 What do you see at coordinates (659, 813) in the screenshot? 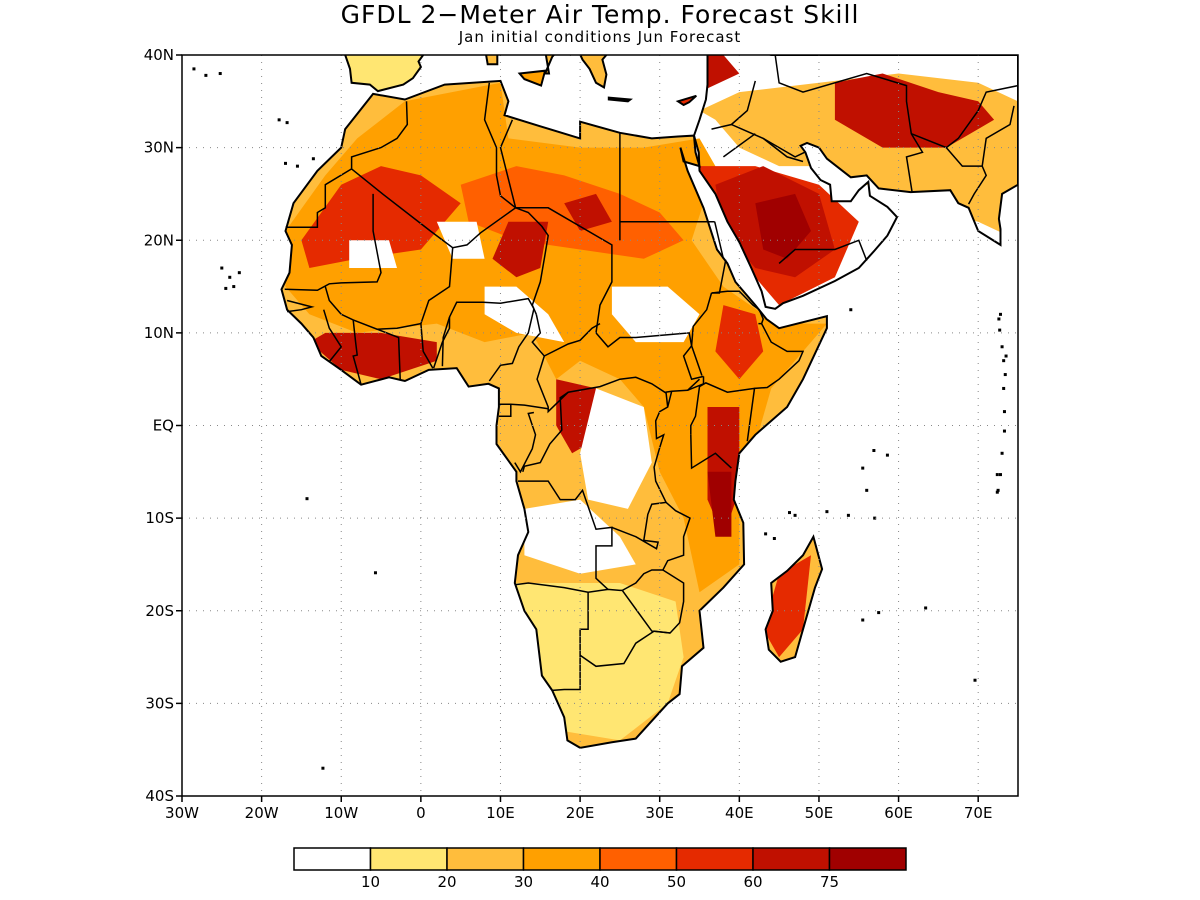
I see `lon-tick-label: 30E` at bounding box center [659, 813].